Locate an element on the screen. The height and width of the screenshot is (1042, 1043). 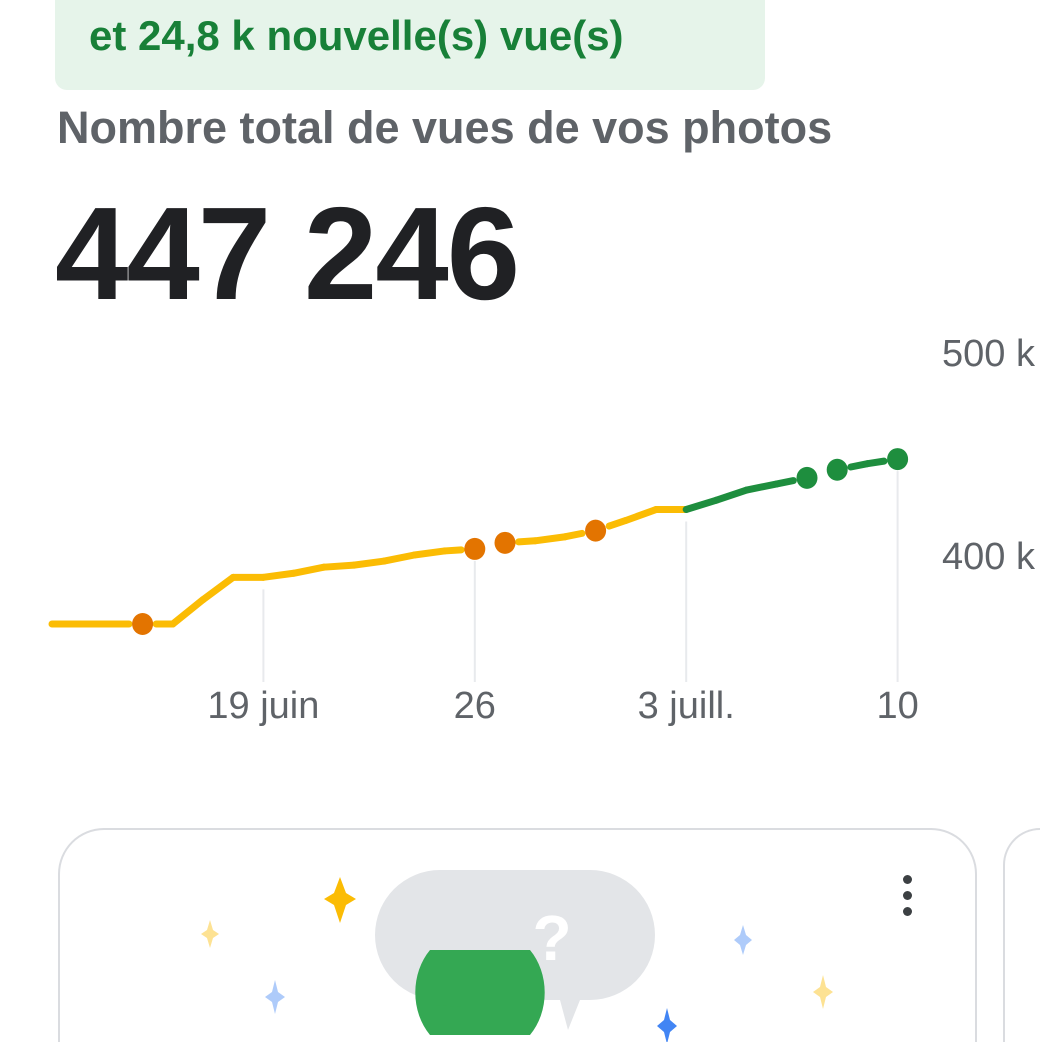
chat-bubbles-illustration: ? is located at coordinates (517, 956).